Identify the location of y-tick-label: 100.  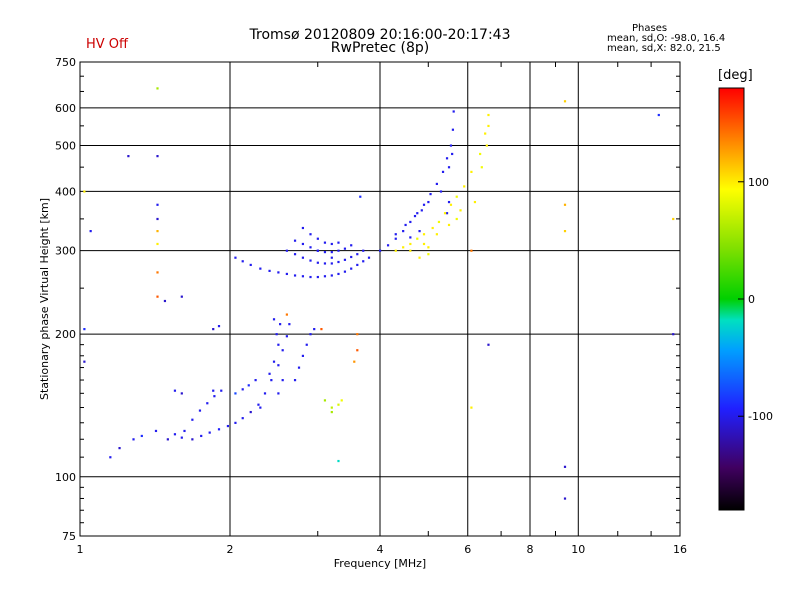
(65, 477).